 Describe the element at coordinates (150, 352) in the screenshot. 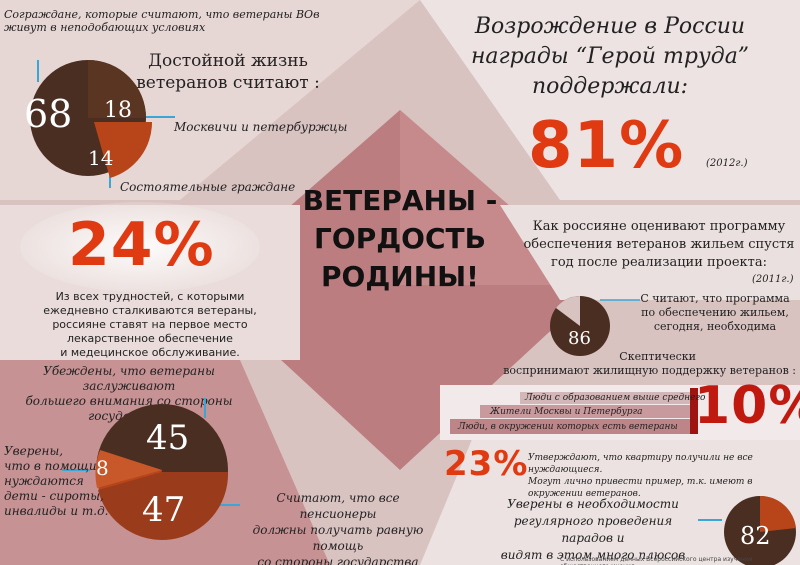

I see `text-line: и медецинское обслуживание.` at that location.